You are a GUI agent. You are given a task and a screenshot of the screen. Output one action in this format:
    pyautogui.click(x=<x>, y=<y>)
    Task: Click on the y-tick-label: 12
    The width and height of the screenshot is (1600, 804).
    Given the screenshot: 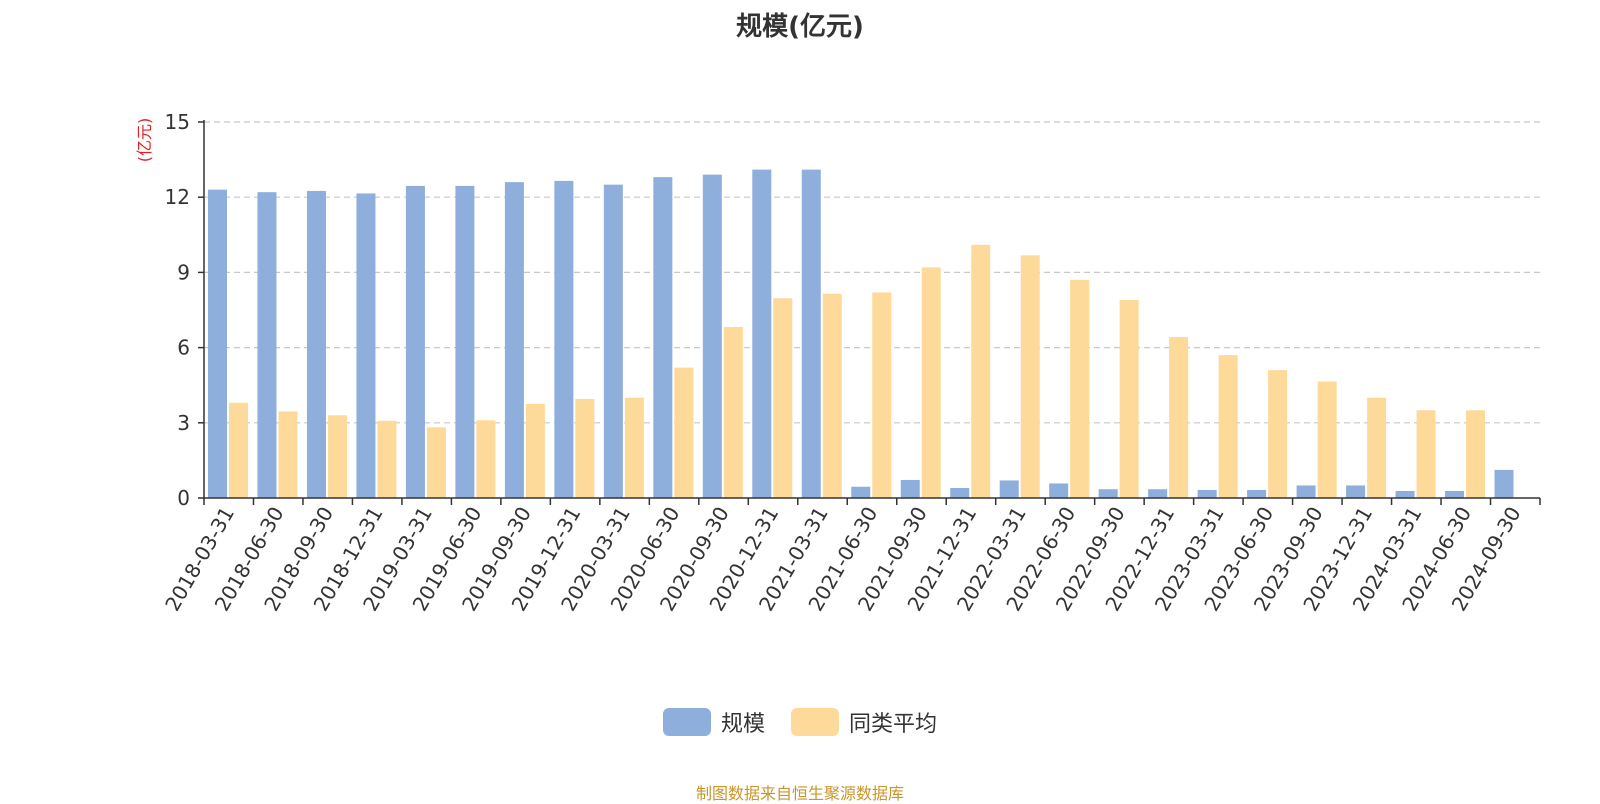 What is the action you would take?
    pyautogui.click(x=177, y=197)
    